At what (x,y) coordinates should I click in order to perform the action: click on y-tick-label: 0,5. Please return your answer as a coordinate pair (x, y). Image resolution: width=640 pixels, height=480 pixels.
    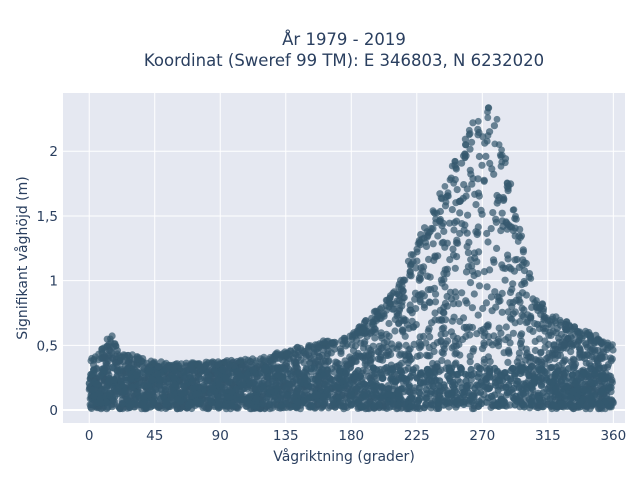
    Looking at the image, I should click on (47, 346).